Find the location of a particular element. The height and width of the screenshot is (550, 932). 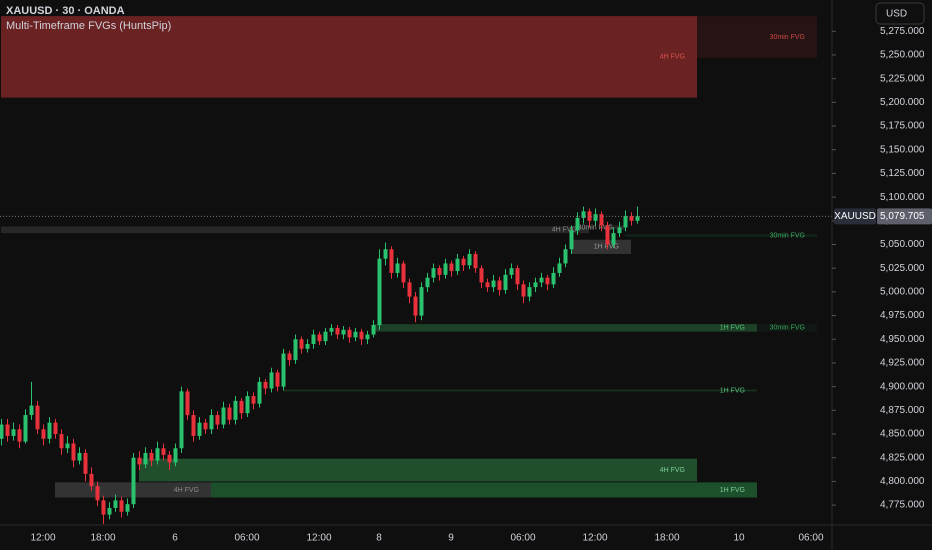

y-tick-label: 5,150.000 is located at coordinates (902, 149).